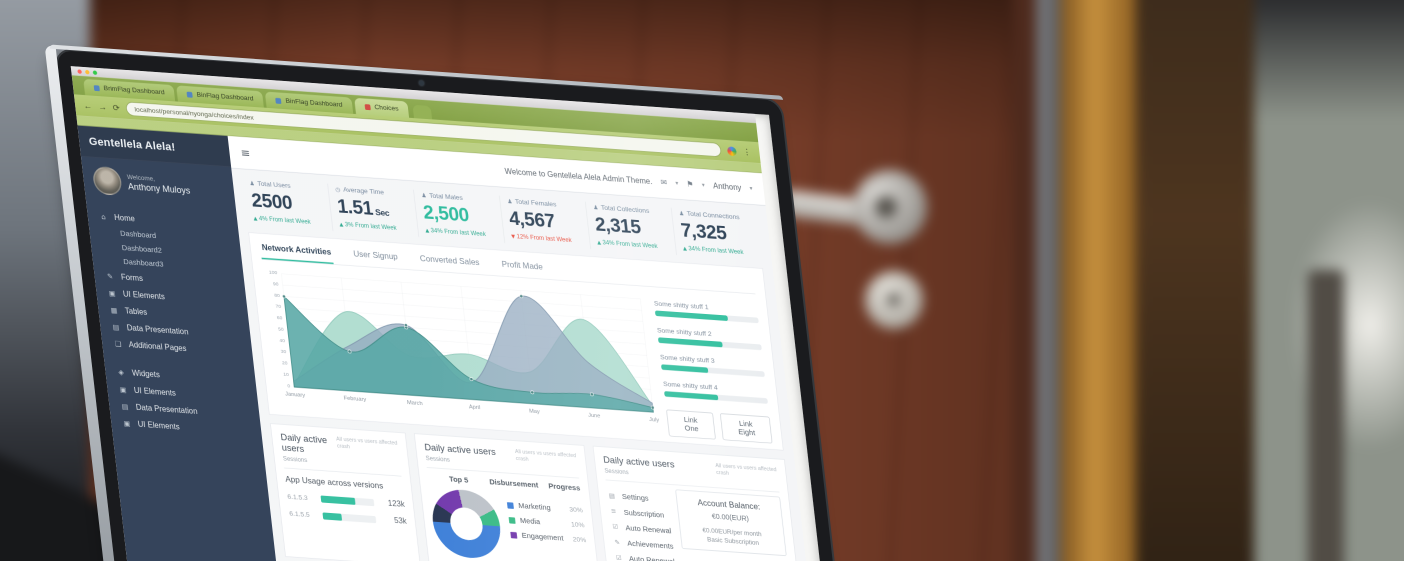 This screenshot has width=1404, height=561. Describe the element at coordinates (595, 208) in the screenshot. I see `people-icon: ♟` at that location.